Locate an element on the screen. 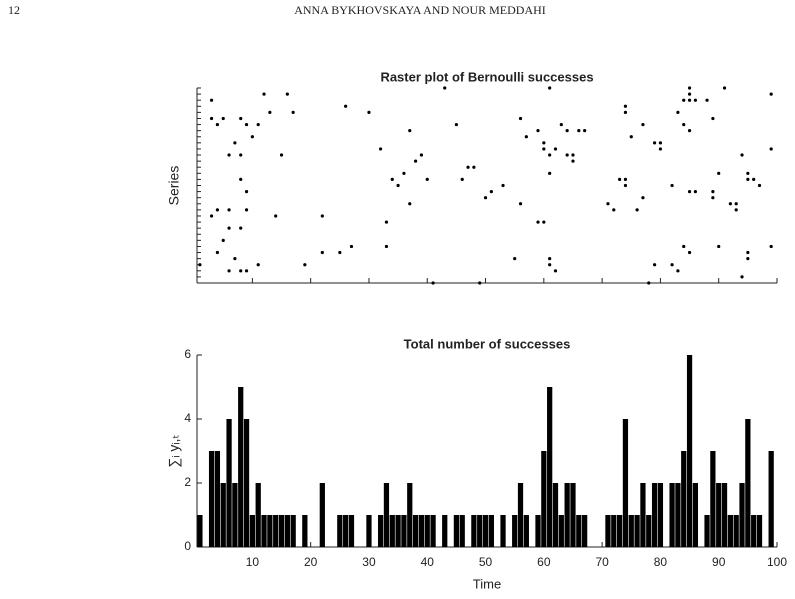 Image resolution: width=795 pixels, height=599 pixels. x-tick-label: 70 is located at coordinates (602, 562).